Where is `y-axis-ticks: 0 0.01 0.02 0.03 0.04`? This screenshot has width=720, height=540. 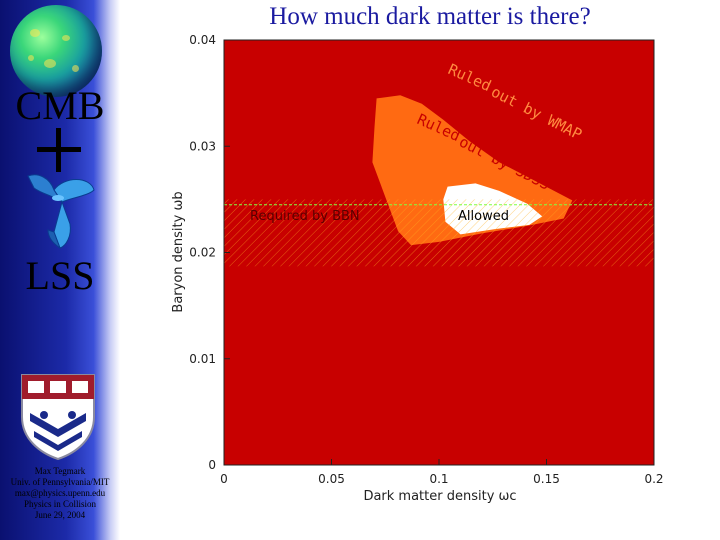
y-axis-ticks: 0 0.01 0.02 0.03 0.04 is located at coordinates (209, 252).